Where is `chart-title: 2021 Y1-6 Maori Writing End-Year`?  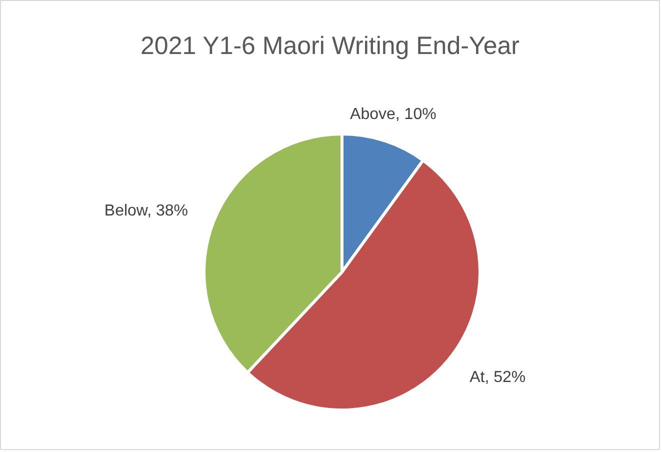 chart-title: 2021 Y1-6 Maori Writing End-Year is located at coordinates (330, 46).